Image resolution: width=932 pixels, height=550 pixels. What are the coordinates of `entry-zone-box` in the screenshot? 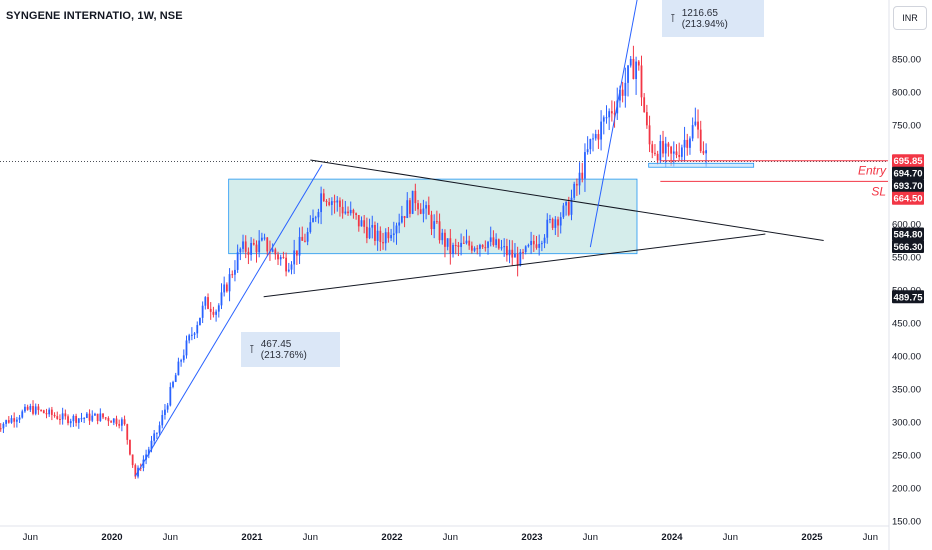 It's located at (701, 165).